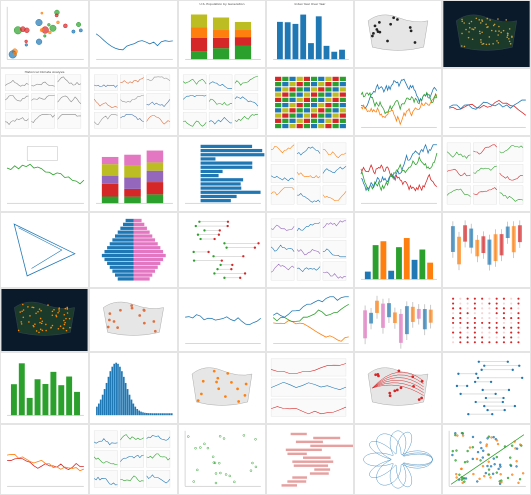 This screenshot has width=531, height=495. What do you see at coordinates (398, 174) in the screenshot?
I see `chart-tile-t16` at bounding box center [398, 174].